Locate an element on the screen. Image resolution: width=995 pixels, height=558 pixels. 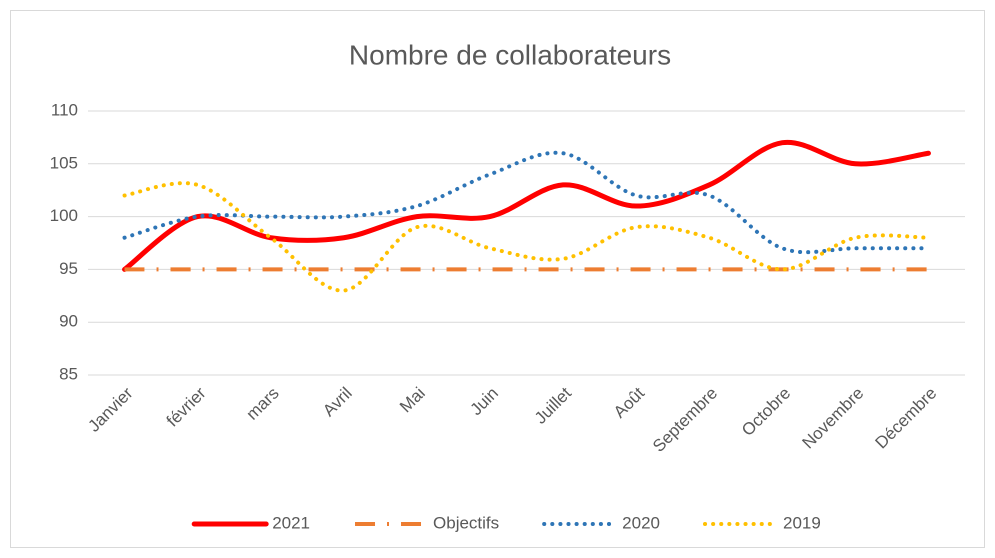
legend-label: 2019 is located at coordinates (802, 522).